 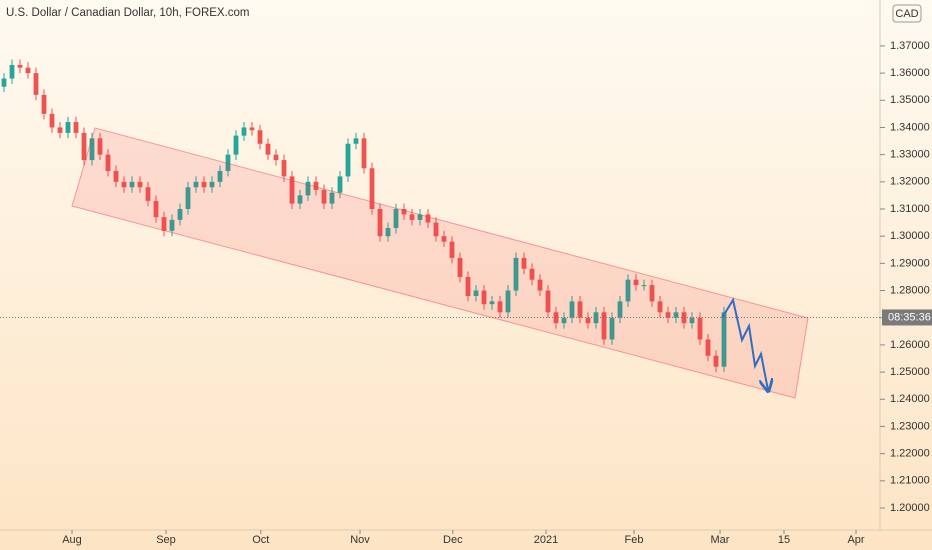 I want to click on y-tick-label: 1.32000, so click(x=910, y=182).